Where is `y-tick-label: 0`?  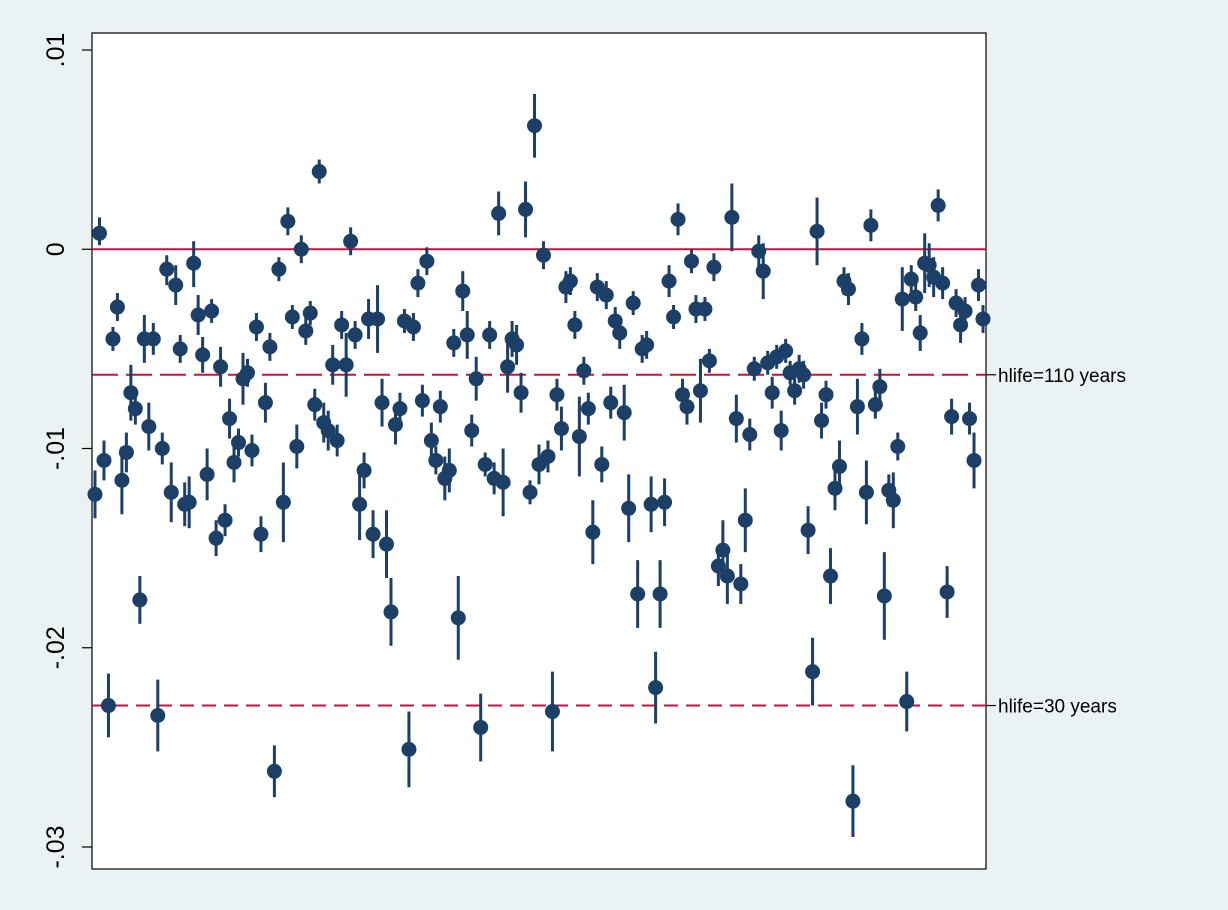 y-tick-label: 0 is located at coordinates (56, 249).